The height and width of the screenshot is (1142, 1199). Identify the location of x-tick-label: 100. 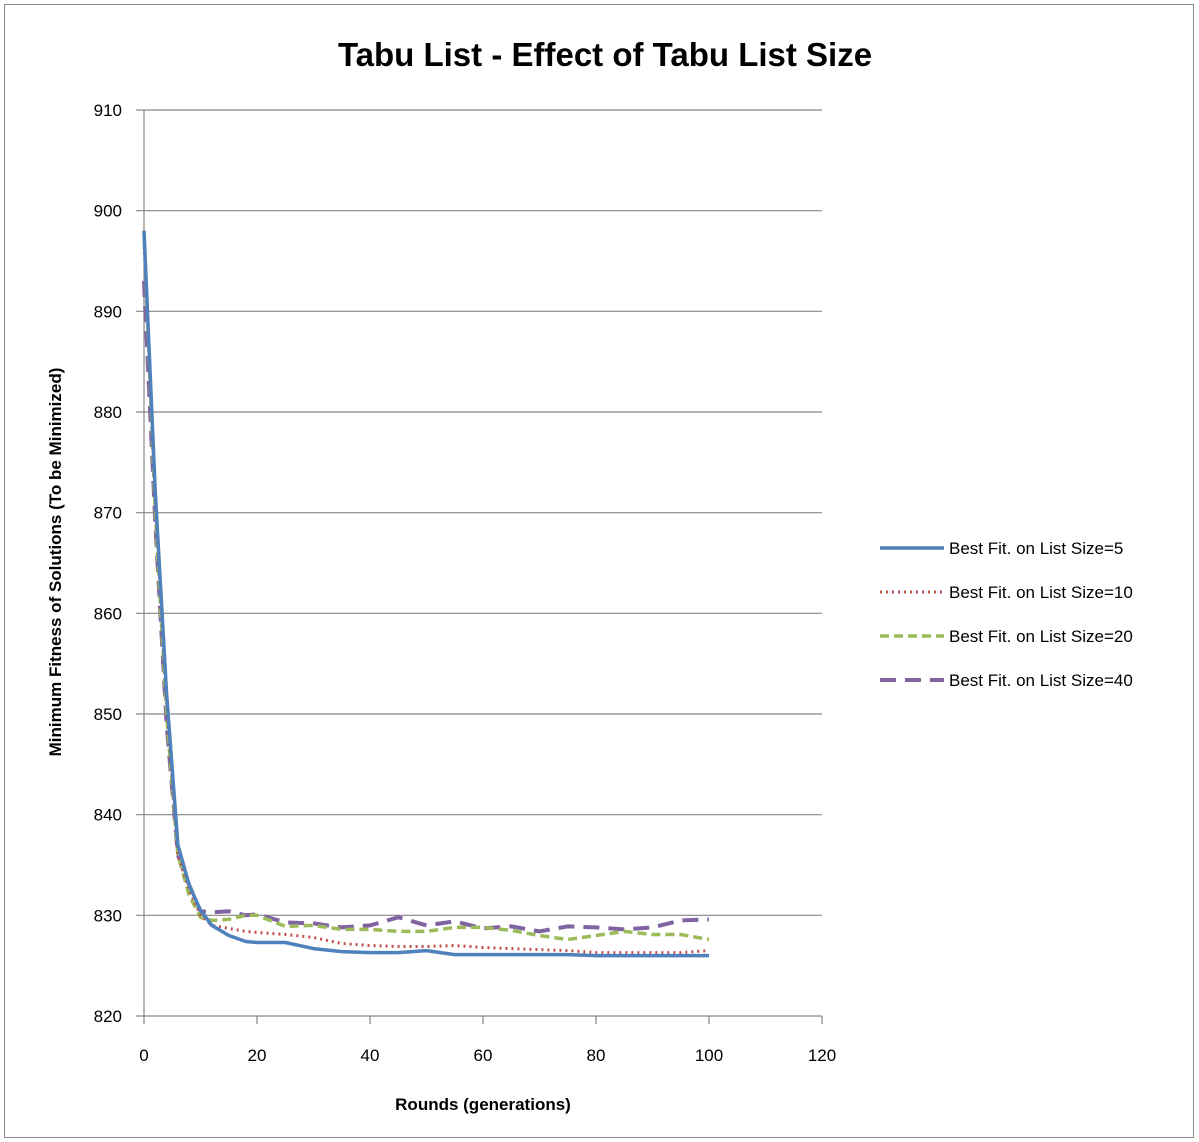
(709, 1055).